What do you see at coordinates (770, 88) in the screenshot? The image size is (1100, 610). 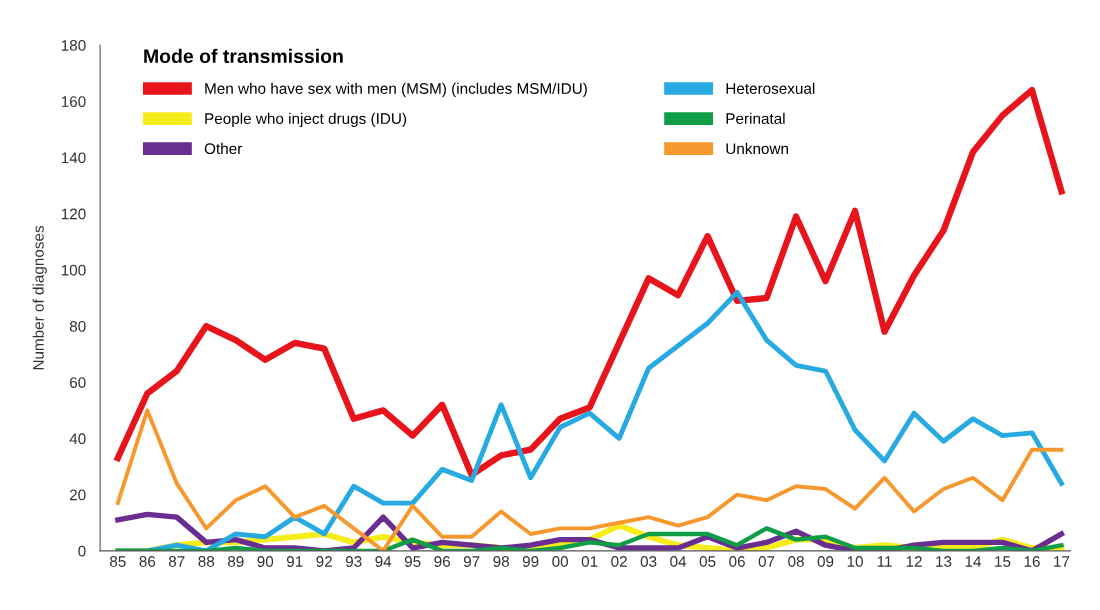 I see `legend-label: Heterosexual` at bounding box center [770, 88].